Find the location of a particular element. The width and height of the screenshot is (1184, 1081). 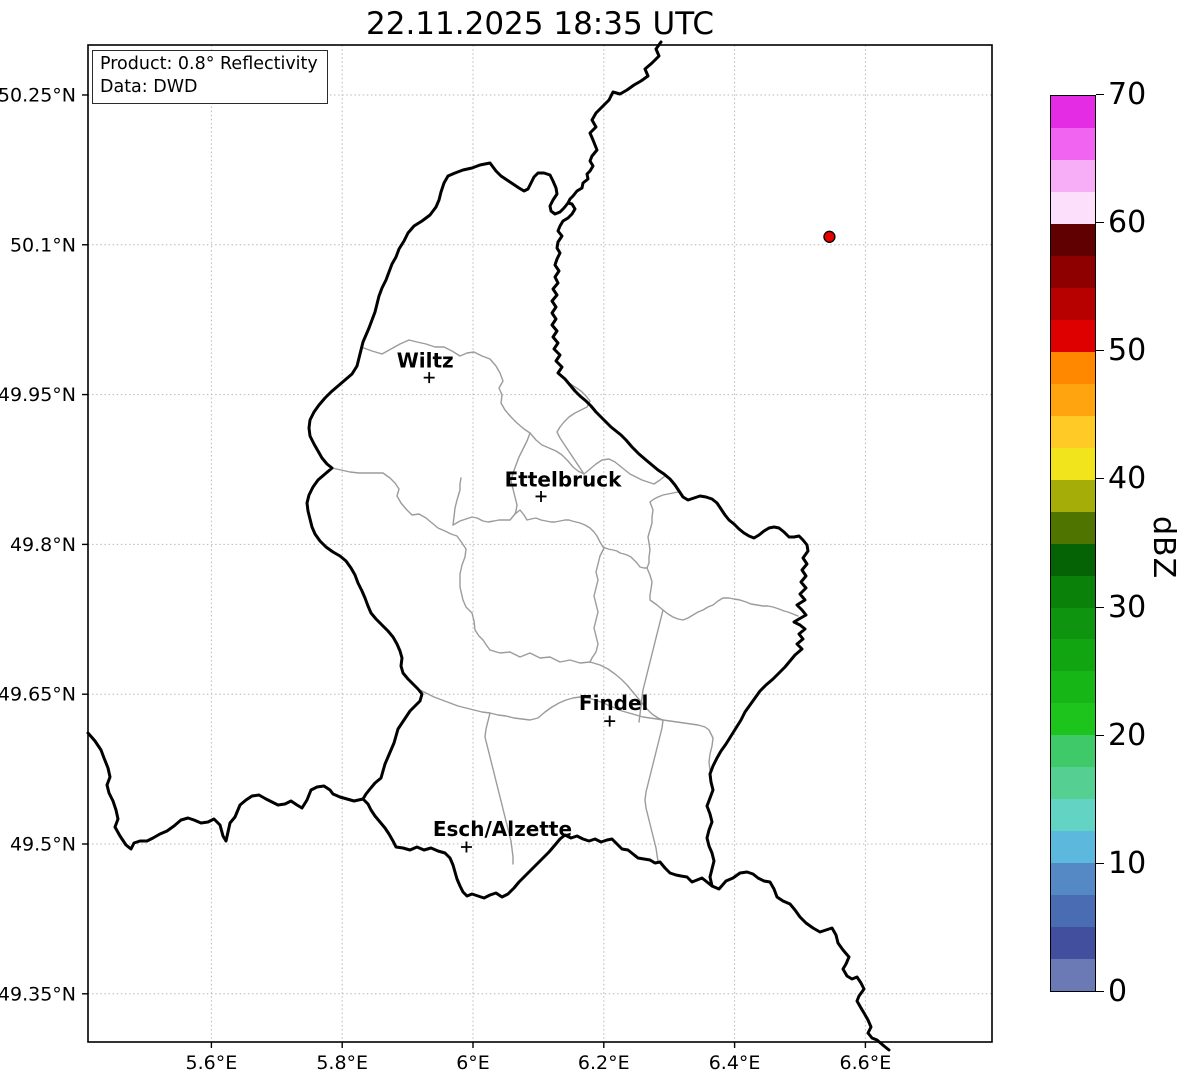

product-info-box: Product: 0.8° Reflectivity Data: DWD is located at coordinates (210, 77).